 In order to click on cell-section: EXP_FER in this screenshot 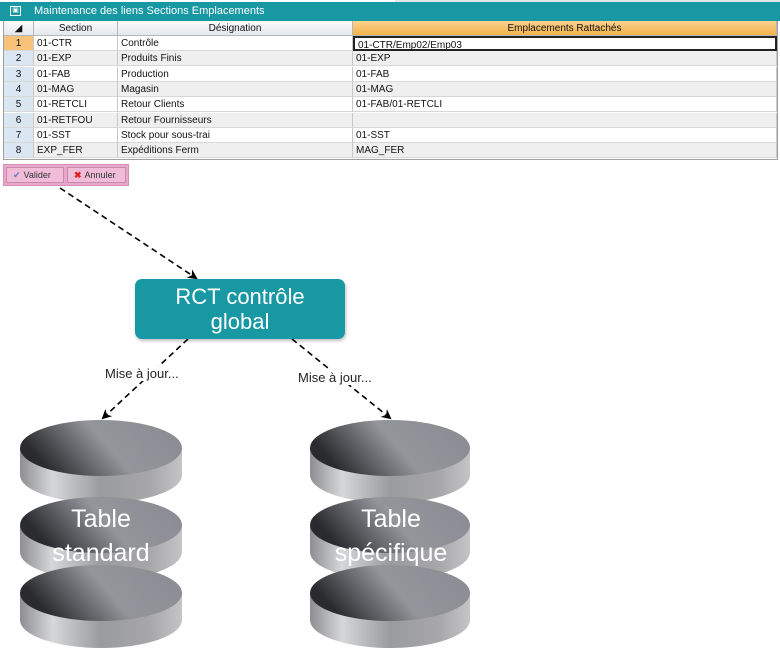, I will do `click(76, 151)`.